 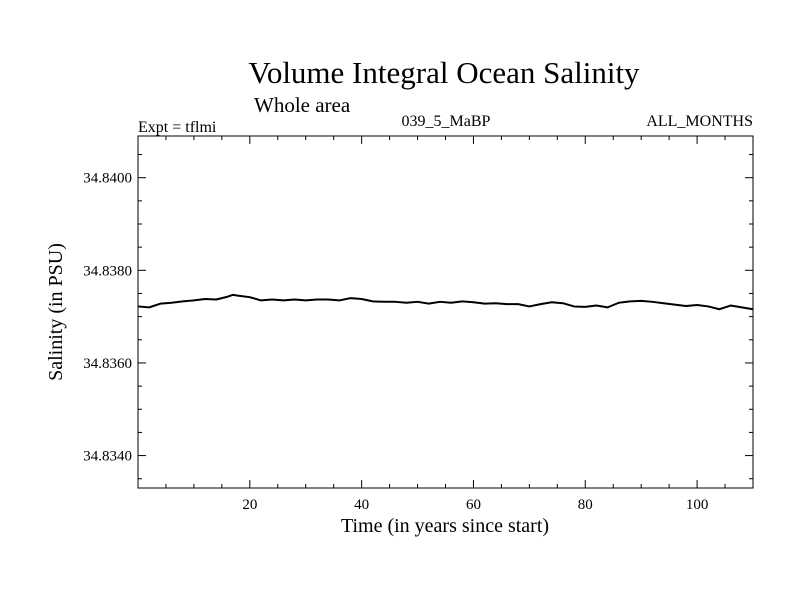 What do you see at coordinates (56, 312) in the screenshot?
I see `y-axis-label: Salinity (in PSU)` at bounding box center [56, 312].